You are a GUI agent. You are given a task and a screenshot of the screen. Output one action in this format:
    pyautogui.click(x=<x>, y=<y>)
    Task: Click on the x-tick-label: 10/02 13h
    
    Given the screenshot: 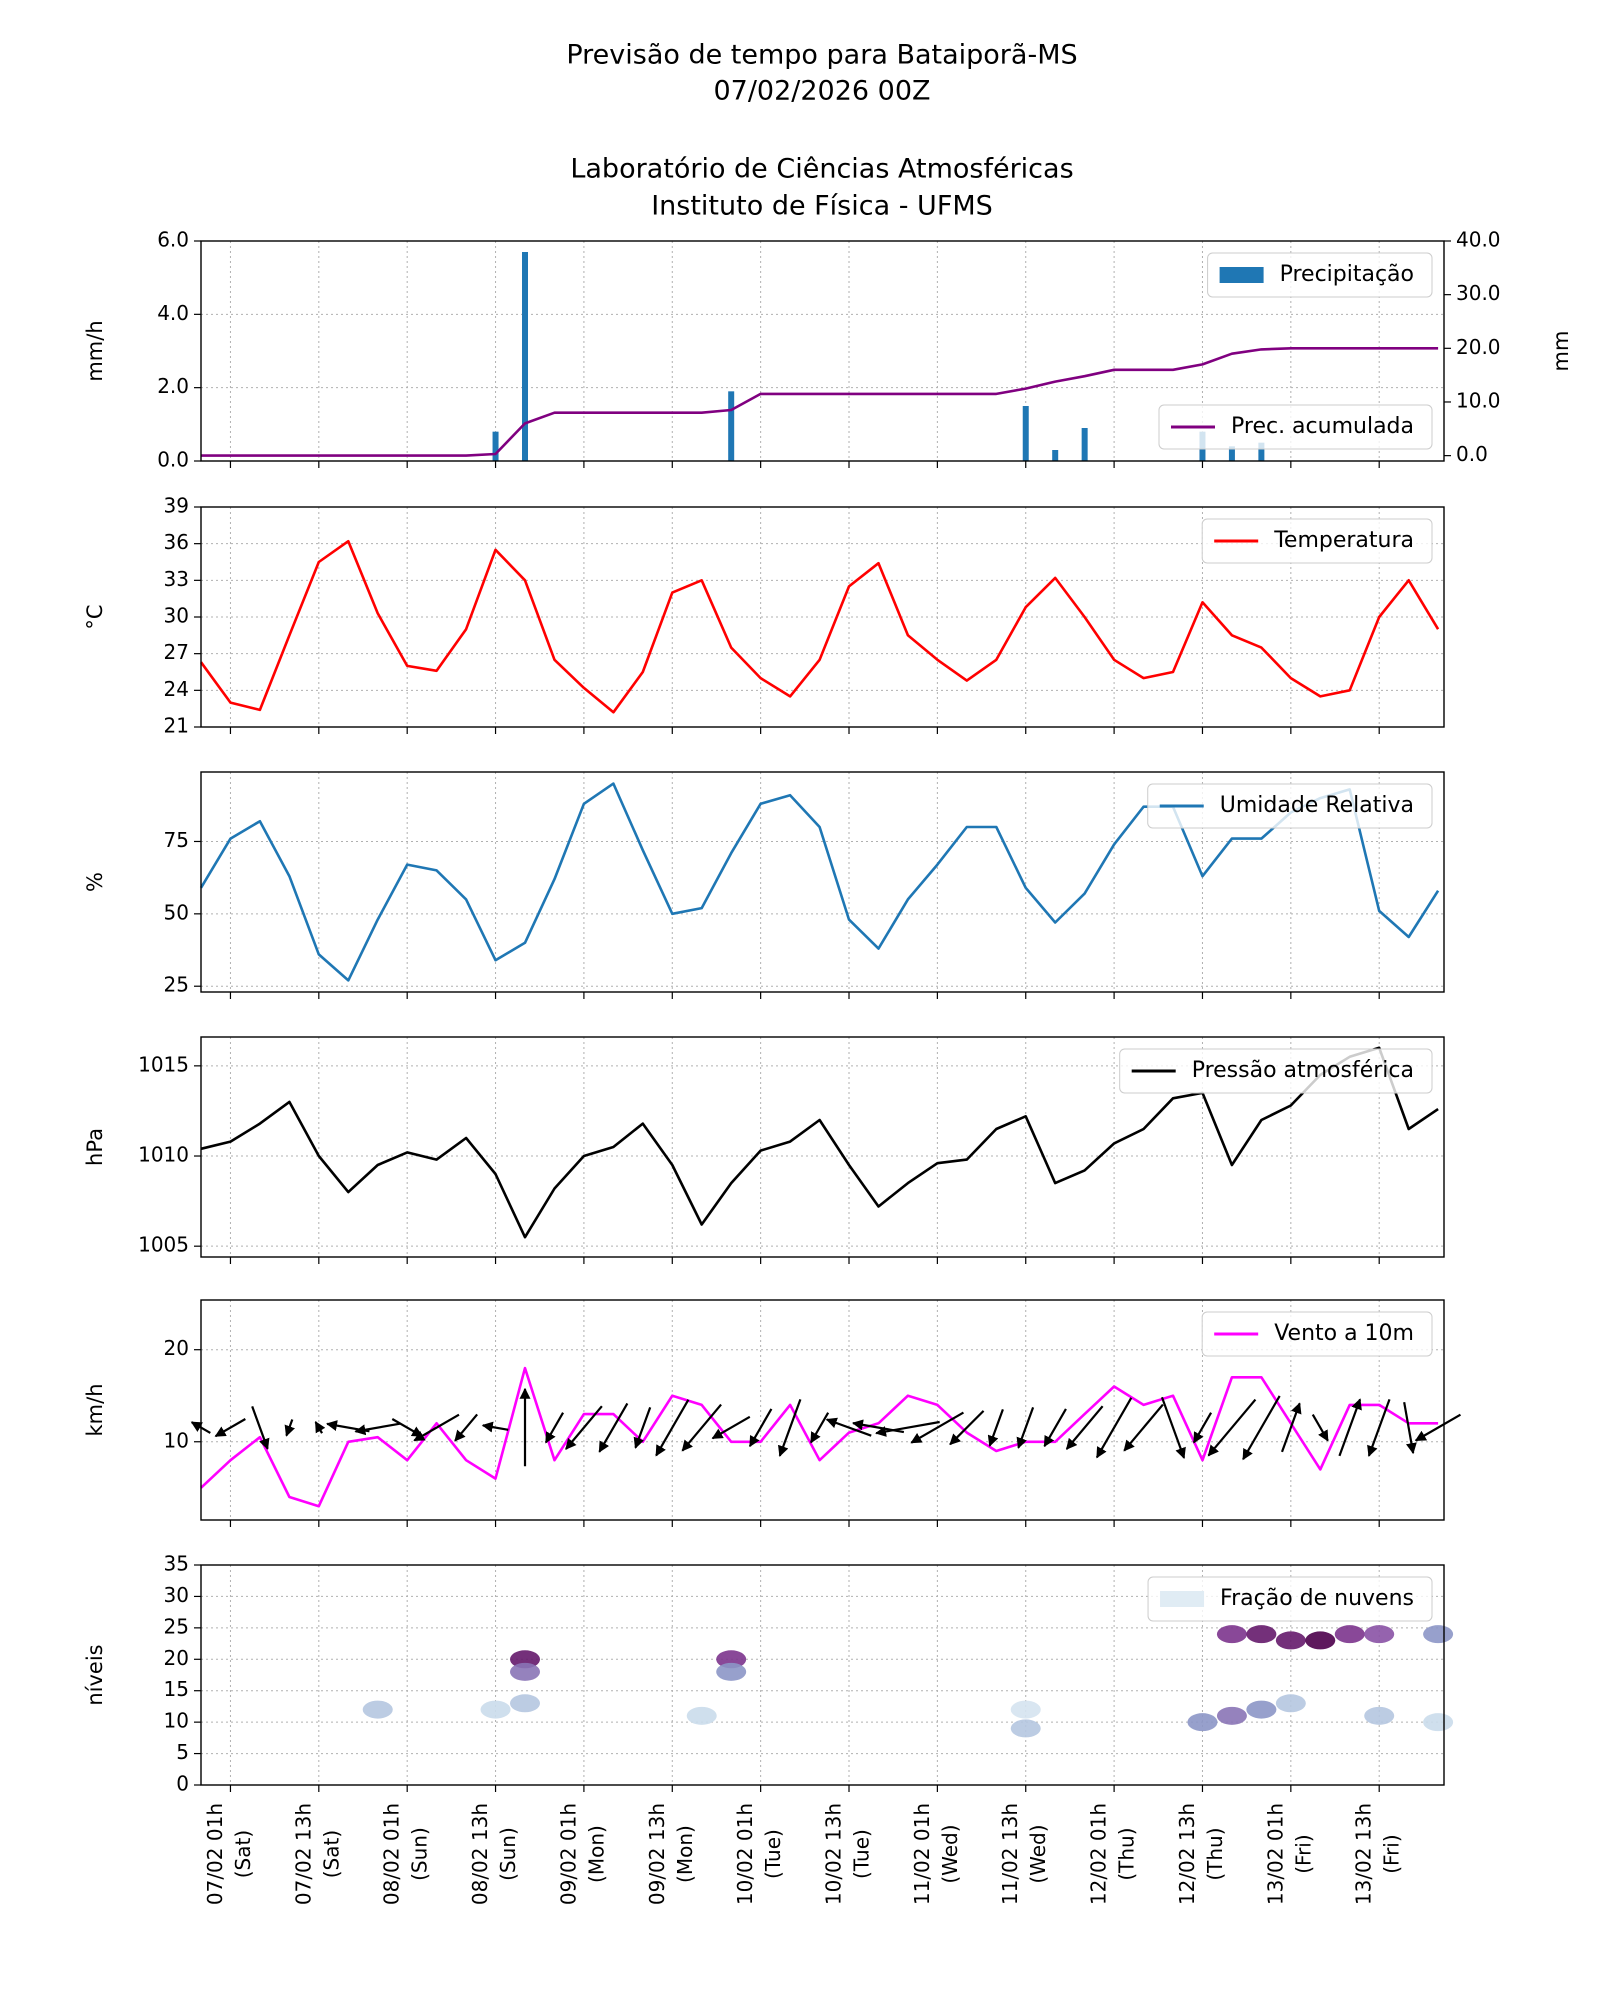 What is the action you would take?
    pyautogui.click(x=834, y=1854)
    